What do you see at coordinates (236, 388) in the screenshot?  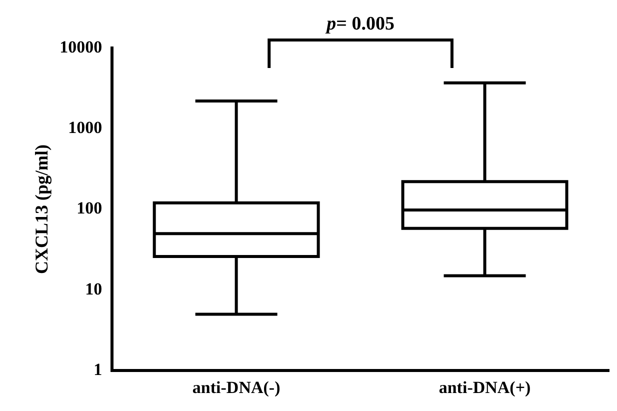 I see `x-tick-label: anti-DNA(-)` at bounding box center [236, 388].